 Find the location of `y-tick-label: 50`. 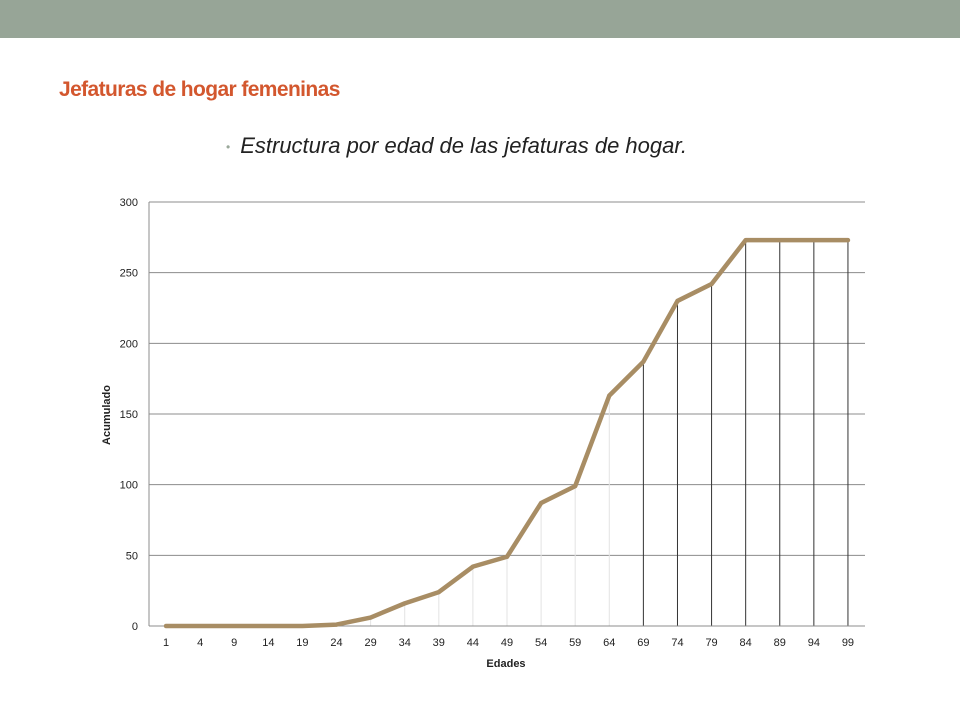

y-tick-label: 50 is located at coordinates (132, 556).